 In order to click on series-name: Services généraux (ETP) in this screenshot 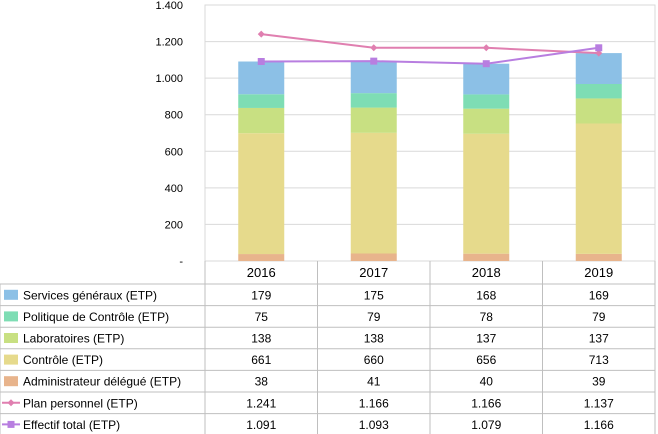, I will do `click(90, 295)`.